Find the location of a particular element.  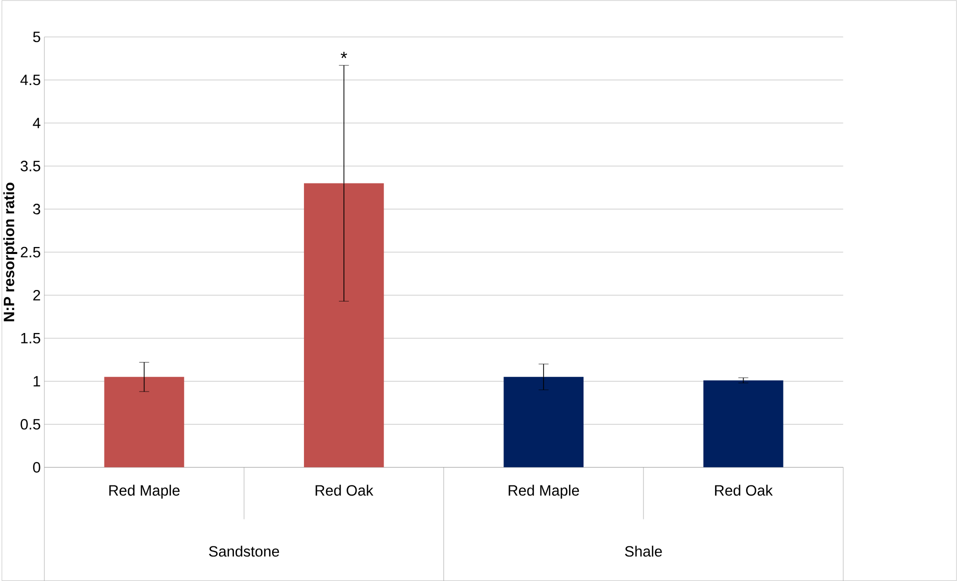

y-tick-label: 5 is located at coordinates (36, 37).